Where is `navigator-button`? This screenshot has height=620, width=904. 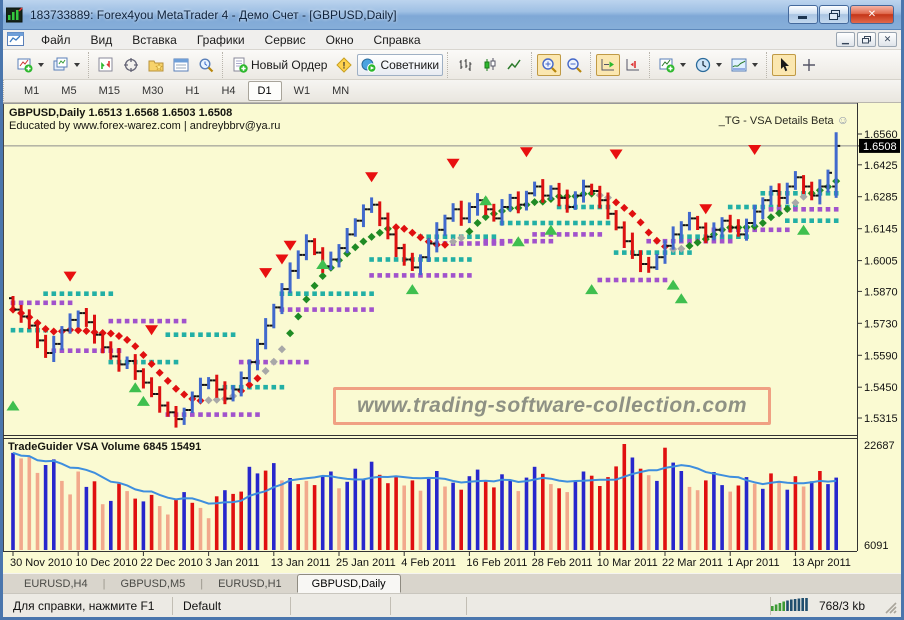
navigator-button is located at coordinates (156, 65).